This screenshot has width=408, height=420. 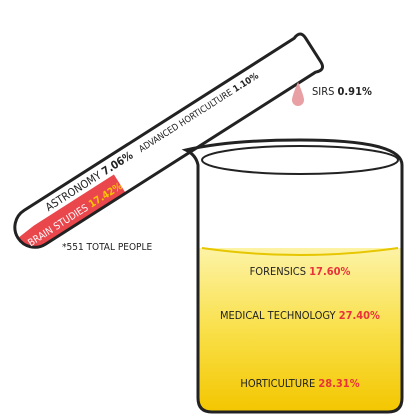 I want to click on drop-label: SIRS 0.91%, so click(x=342, y=91).